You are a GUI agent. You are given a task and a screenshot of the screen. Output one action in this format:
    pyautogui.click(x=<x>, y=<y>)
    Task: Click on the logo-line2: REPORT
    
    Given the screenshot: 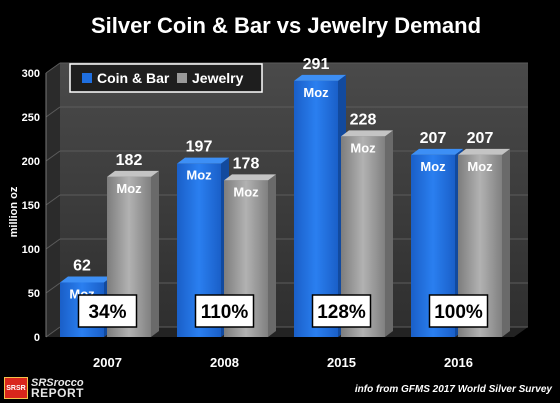 What is the action you would take?
    pyautogui.click(x=58, y=393)
    